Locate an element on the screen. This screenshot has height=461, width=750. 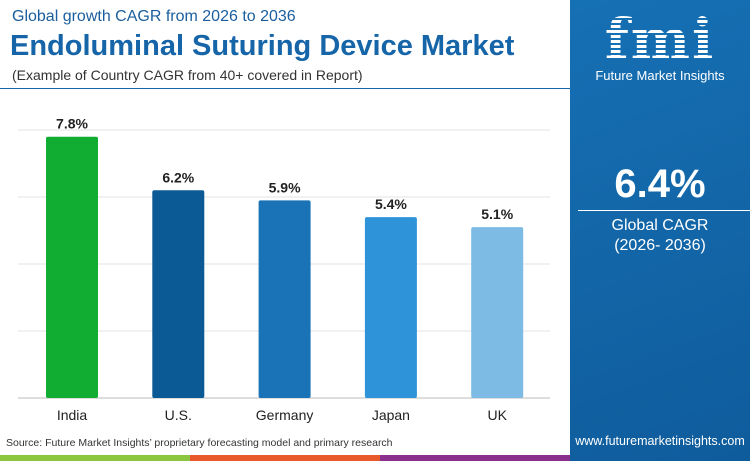
data-label: 5.9% is located at coordinates (285, 187).